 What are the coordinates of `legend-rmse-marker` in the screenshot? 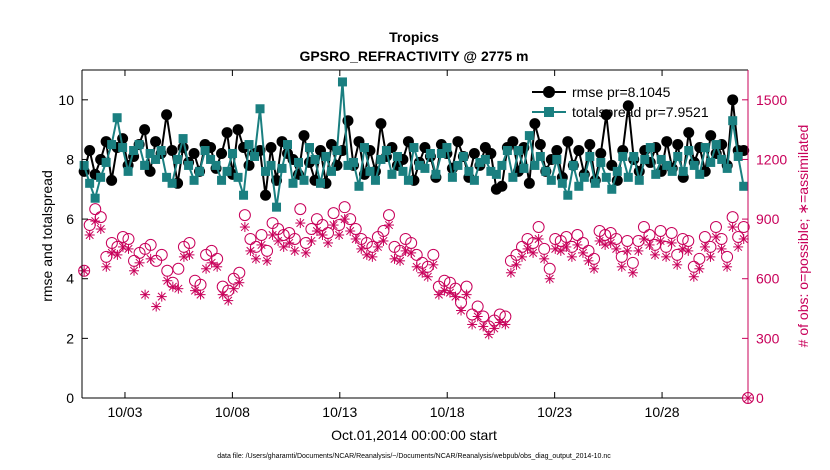 It's located at (549, 92).